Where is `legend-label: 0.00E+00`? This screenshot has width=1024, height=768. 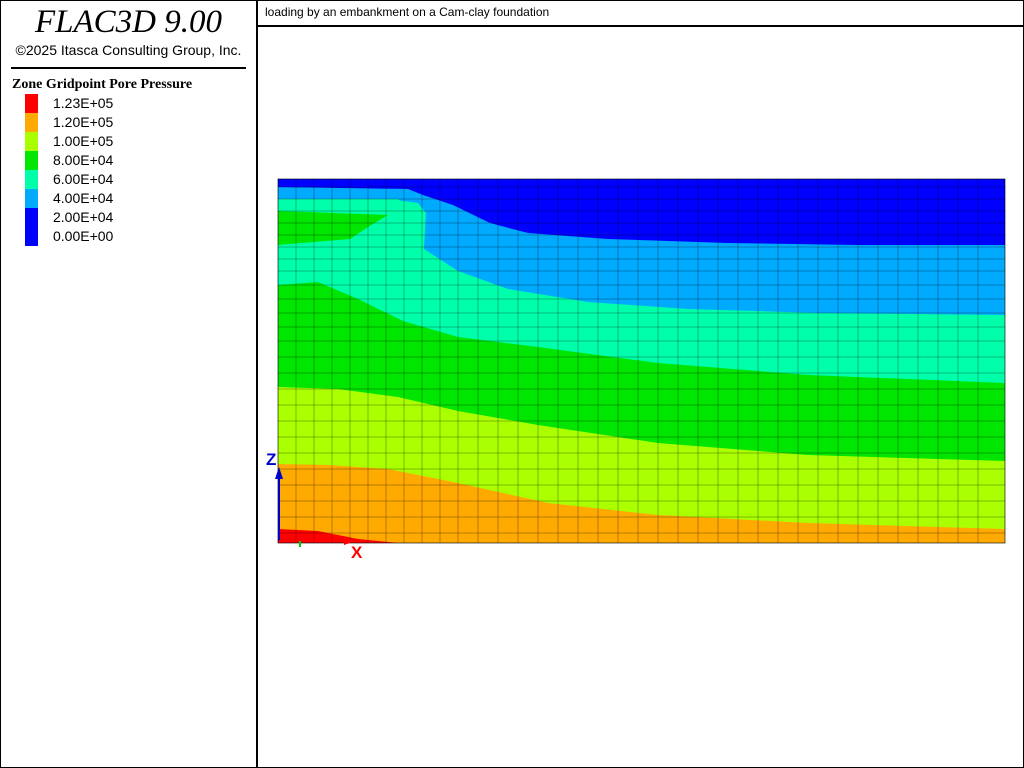
legend-label: 0.00E+00 is located at coordinates (83, 236).